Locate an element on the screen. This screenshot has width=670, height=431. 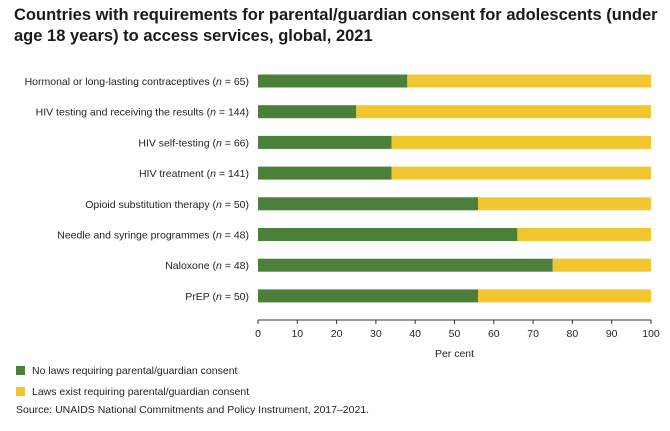
category-label: HIV treatment (n = 141) is located at coordinates (194, 174).